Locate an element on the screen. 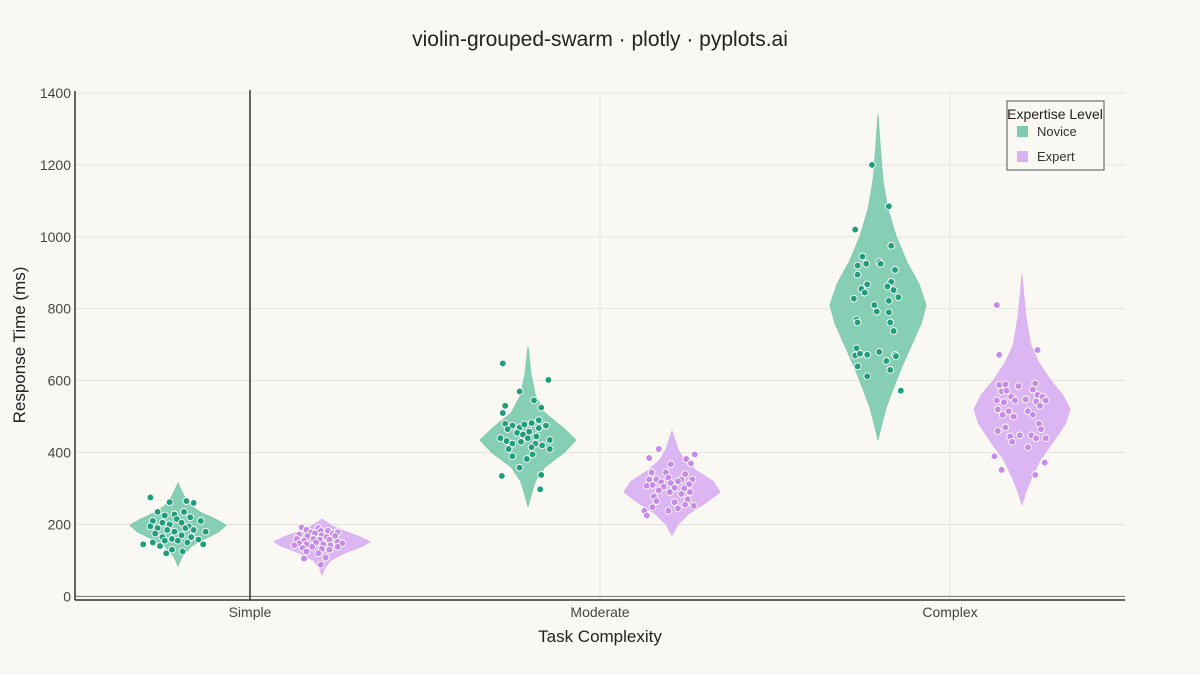  legend-label-novice: Novice is located at coordinates (1057, 131).